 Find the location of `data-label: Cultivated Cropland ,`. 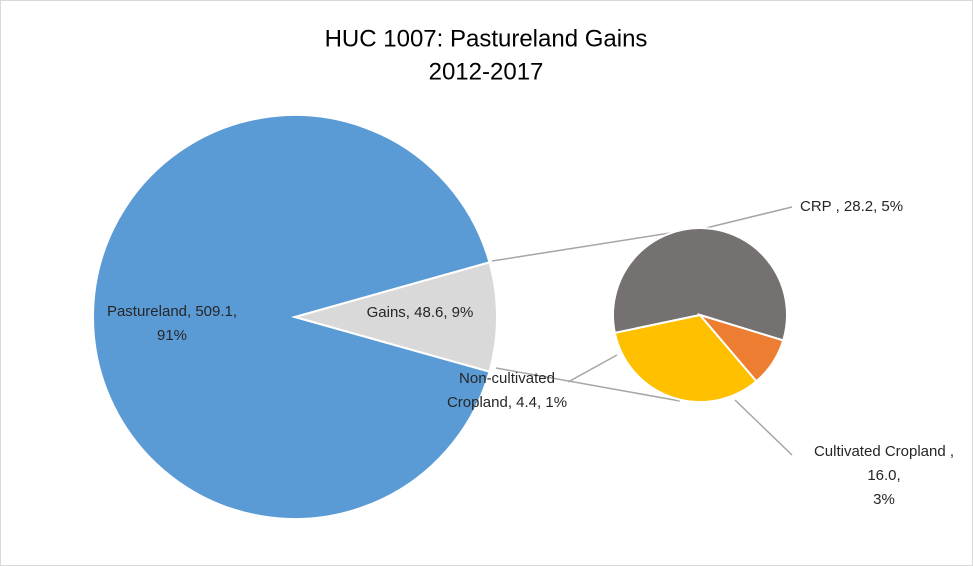

data-label: Cultivated Cropland , is located at coordinates (884, 451).